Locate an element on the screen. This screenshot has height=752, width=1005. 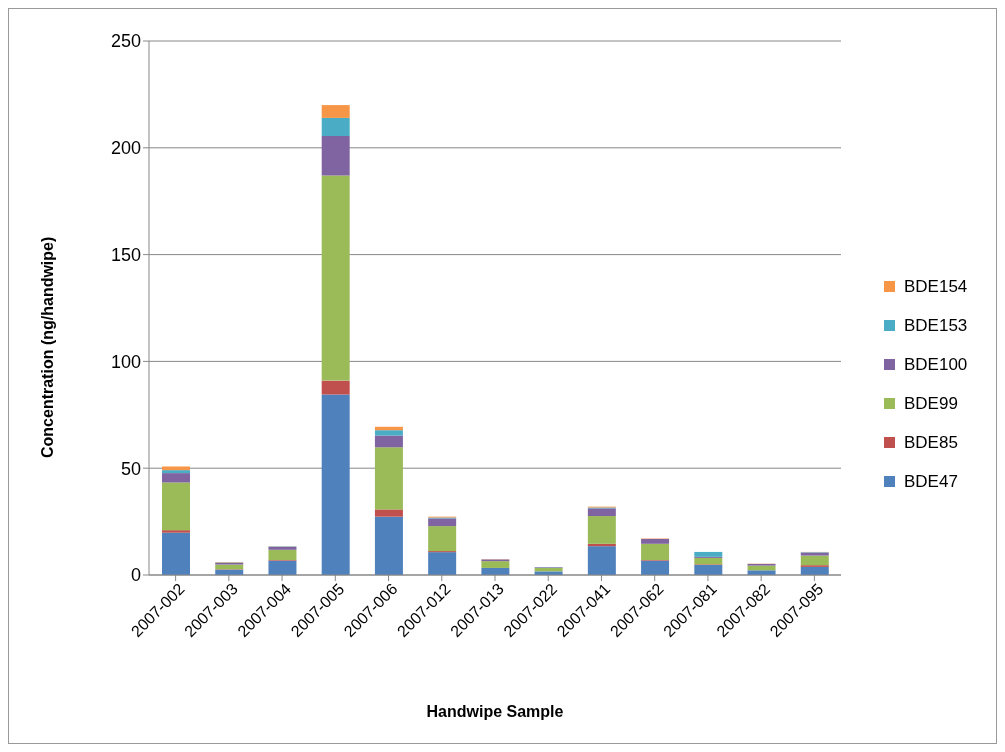
legend-label: BDE153 is located at coordinates (936, 325).